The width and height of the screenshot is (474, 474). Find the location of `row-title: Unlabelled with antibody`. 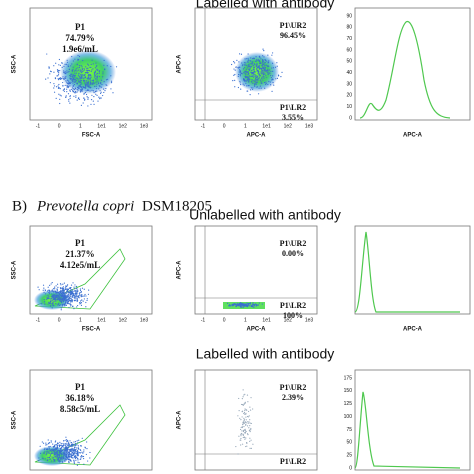

row-title: Unlabelled with antibody is located at coordinates (265, 215).